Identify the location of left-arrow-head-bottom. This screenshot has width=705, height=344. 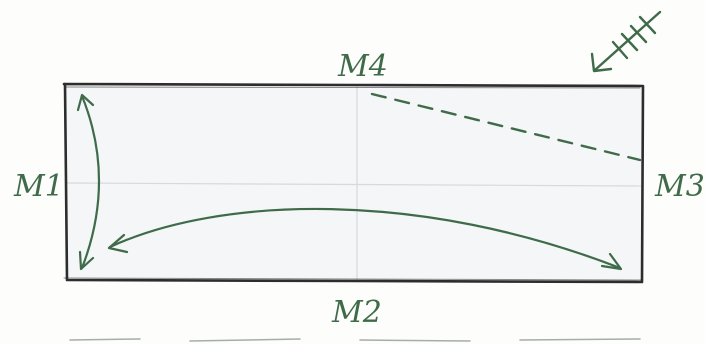
(86, 260).